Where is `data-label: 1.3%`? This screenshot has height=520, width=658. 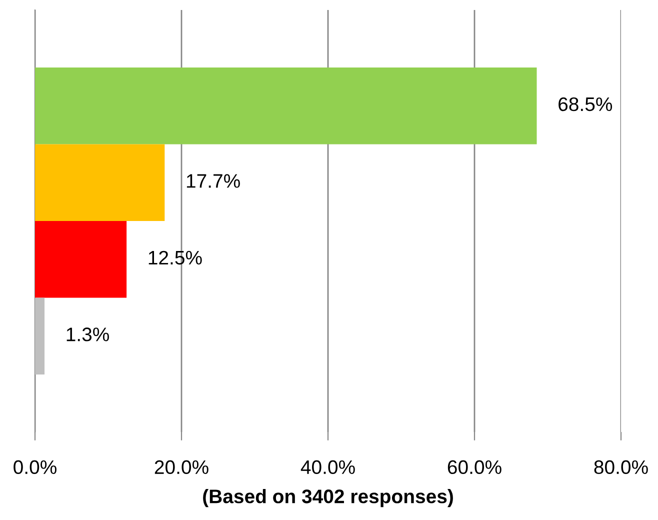 data-label: 1.3% is located at coordinates (87, 335).